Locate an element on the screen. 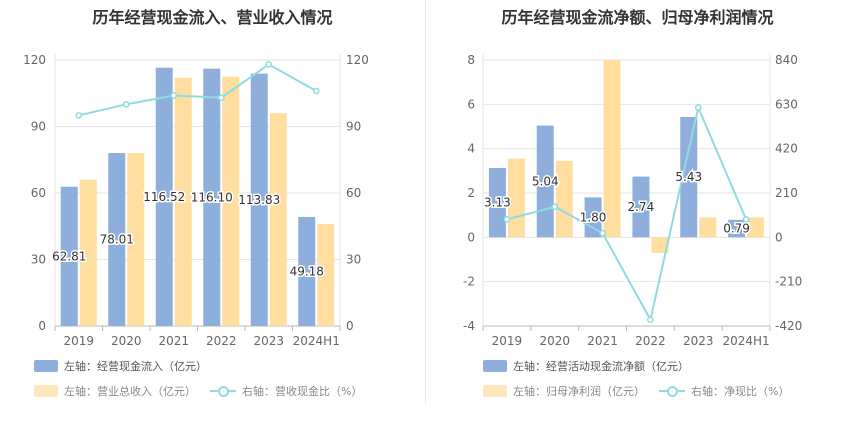 The height and width of the screenshot is (437, 850). bar-data-label: 62.81 is located at coordinates (69, 256).